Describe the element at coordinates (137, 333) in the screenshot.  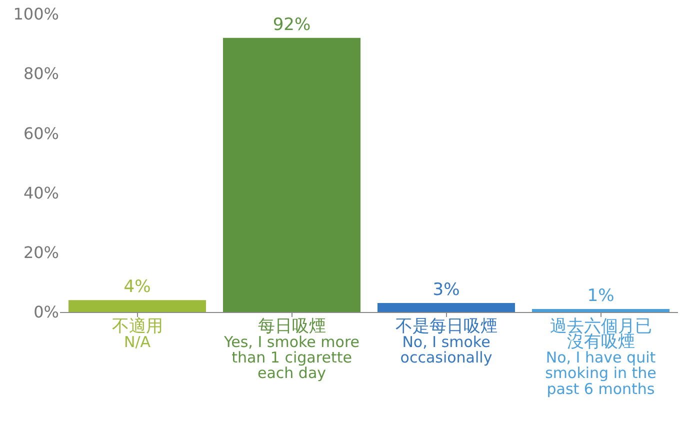
I see `x-tick-label: 不適用 N/A` at that location.